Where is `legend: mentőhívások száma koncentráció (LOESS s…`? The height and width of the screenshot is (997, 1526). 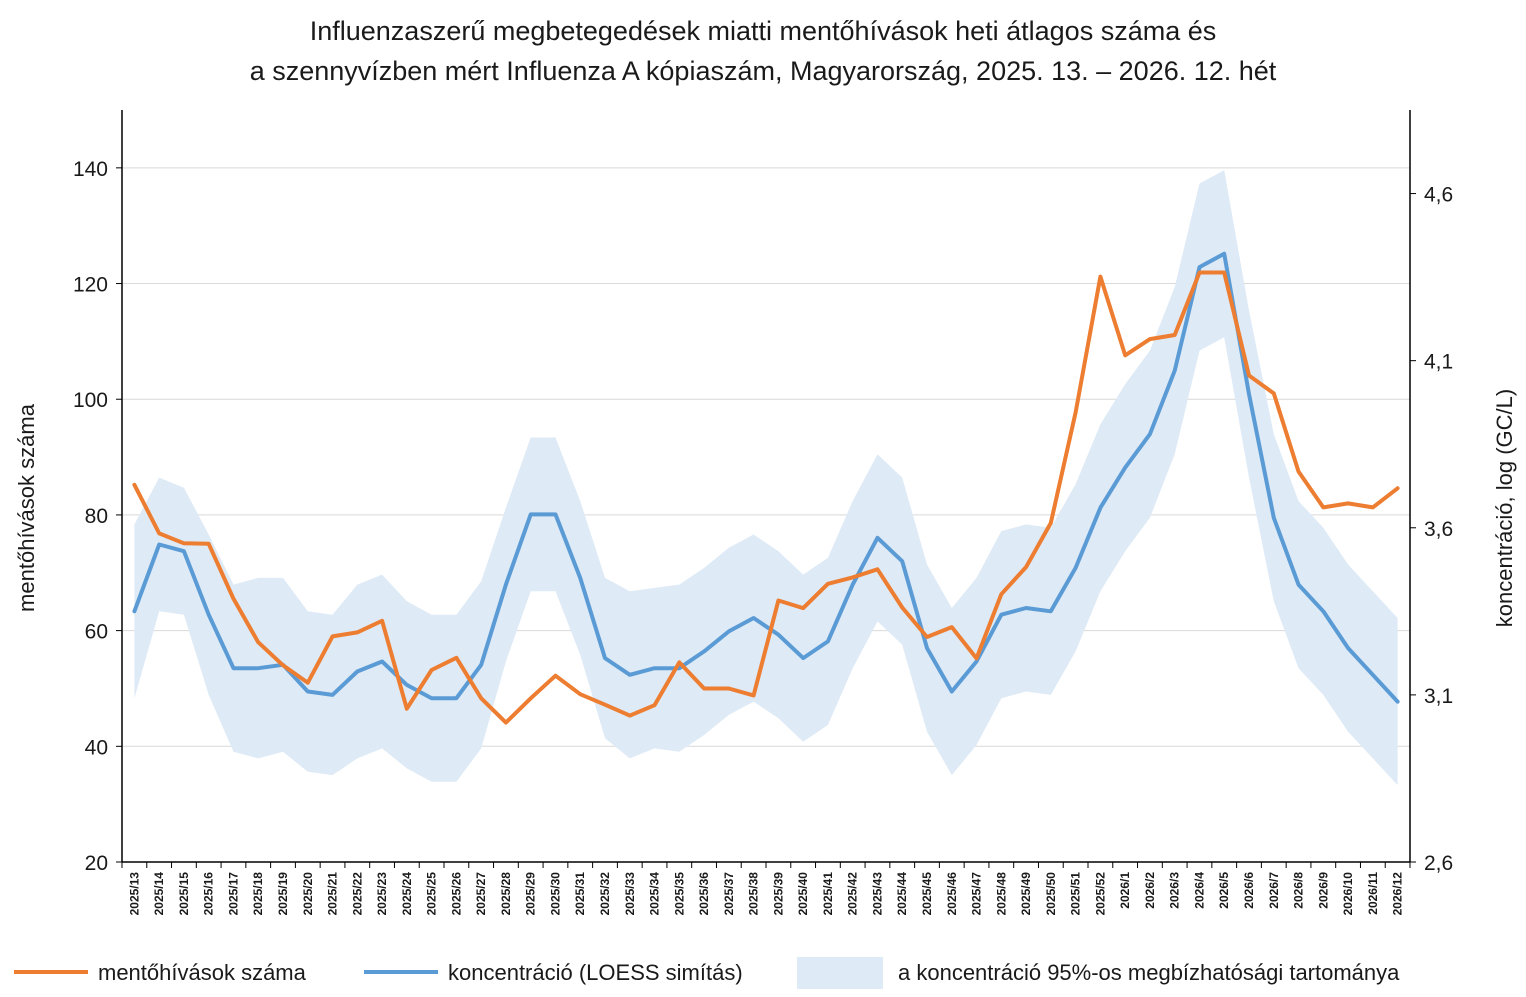
legend: mentőhívások száma koncentráció (LOESS s… is located at coordinates (707, 973).